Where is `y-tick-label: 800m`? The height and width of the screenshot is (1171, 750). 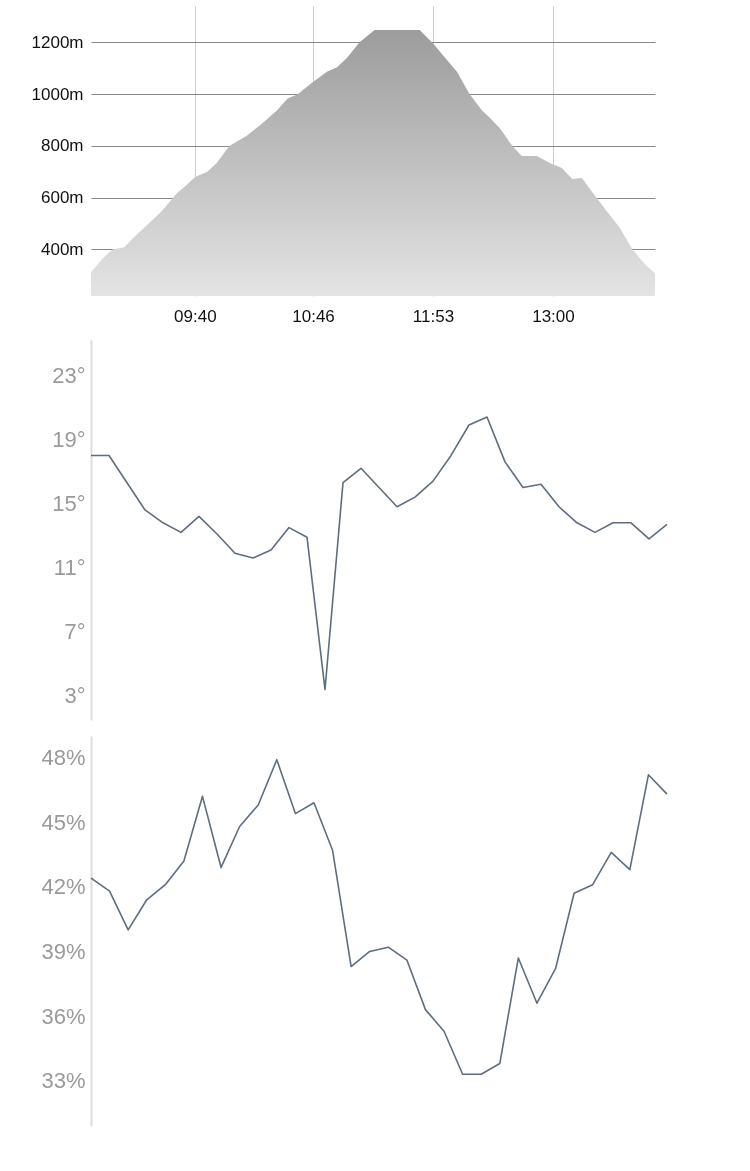
y-tick-label: 800m is located at coordinates (62, 146).